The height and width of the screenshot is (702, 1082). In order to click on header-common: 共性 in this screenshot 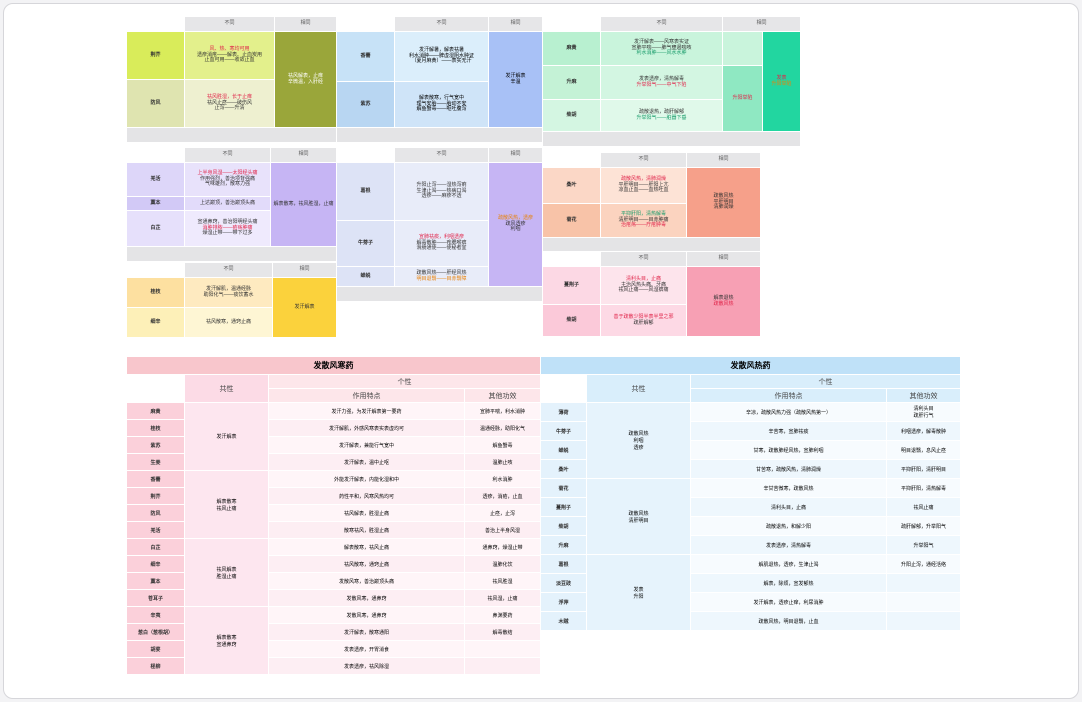, I will do `click(226, 388)`.